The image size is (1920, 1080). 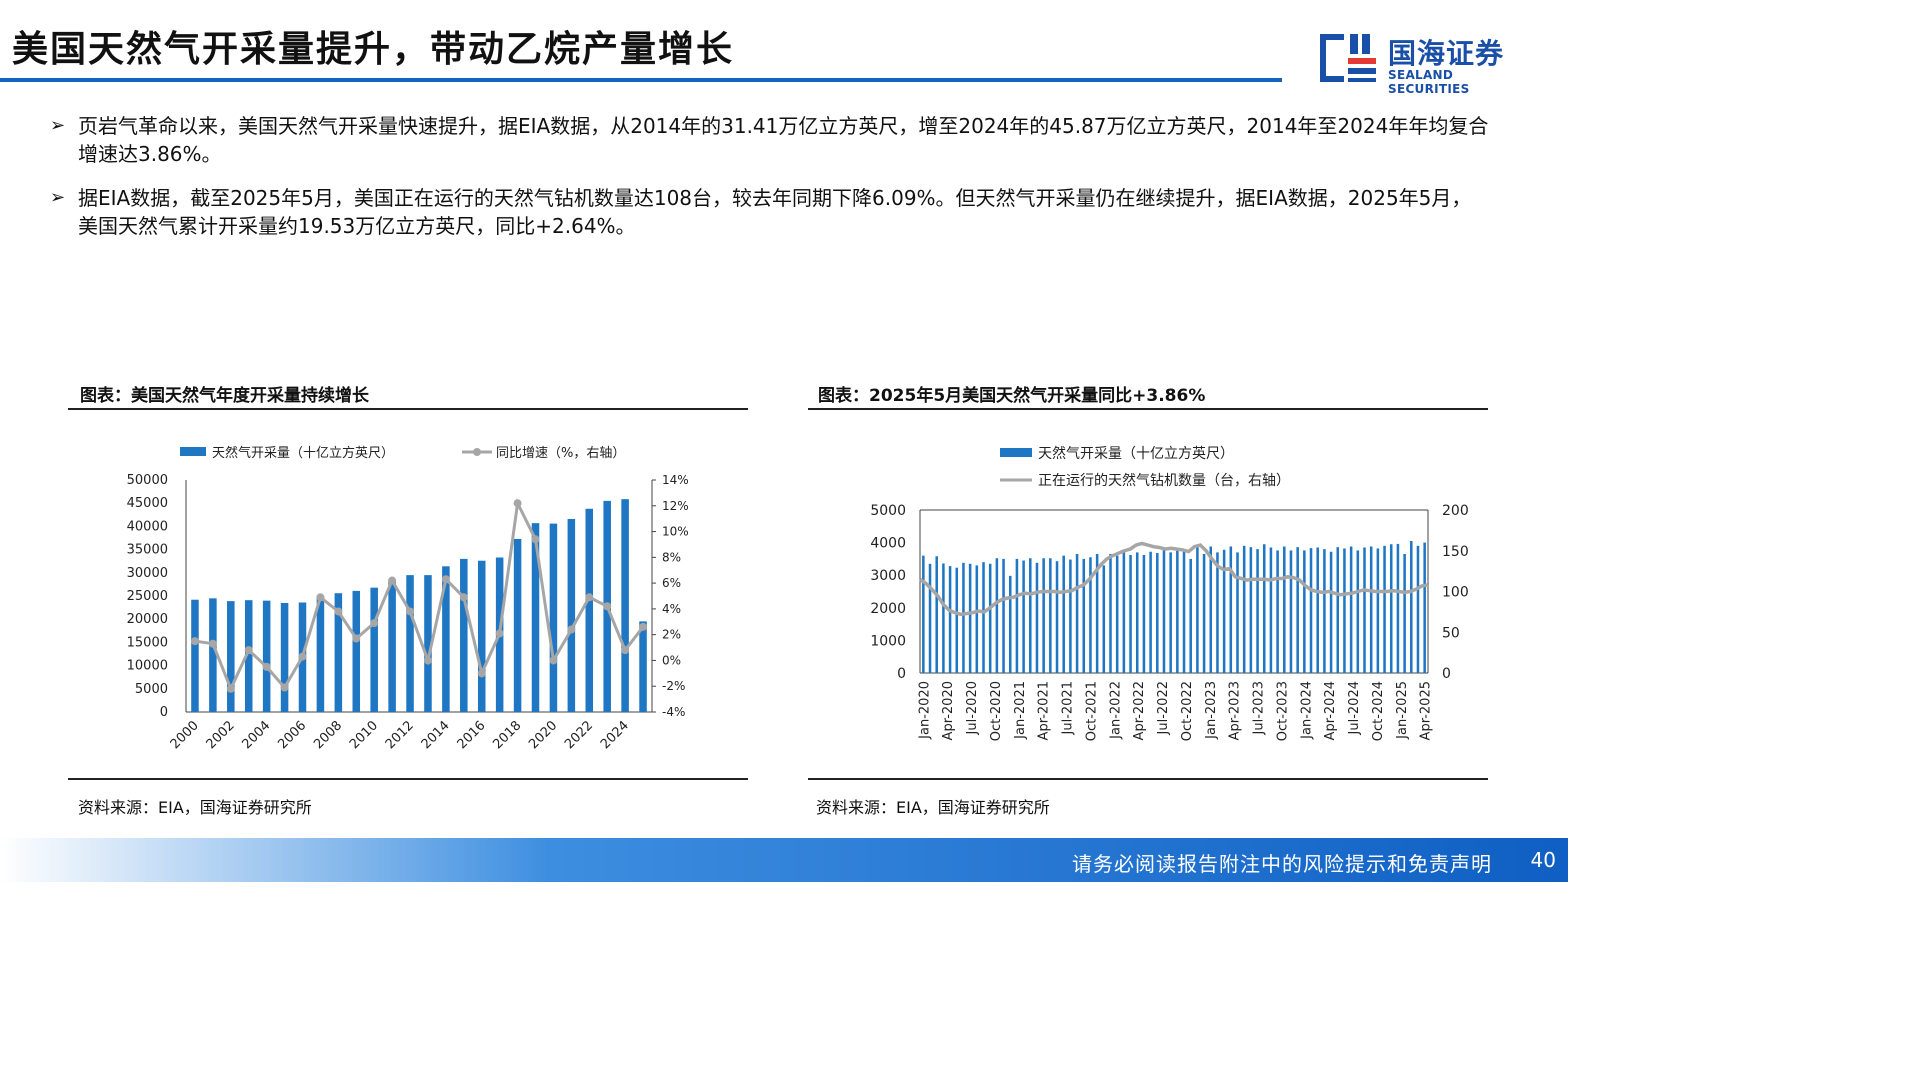 What do you see at coordinates (185, 735) in the screenshot?
I see `x-tick-label: 2000` at bounding box center [185, 735].